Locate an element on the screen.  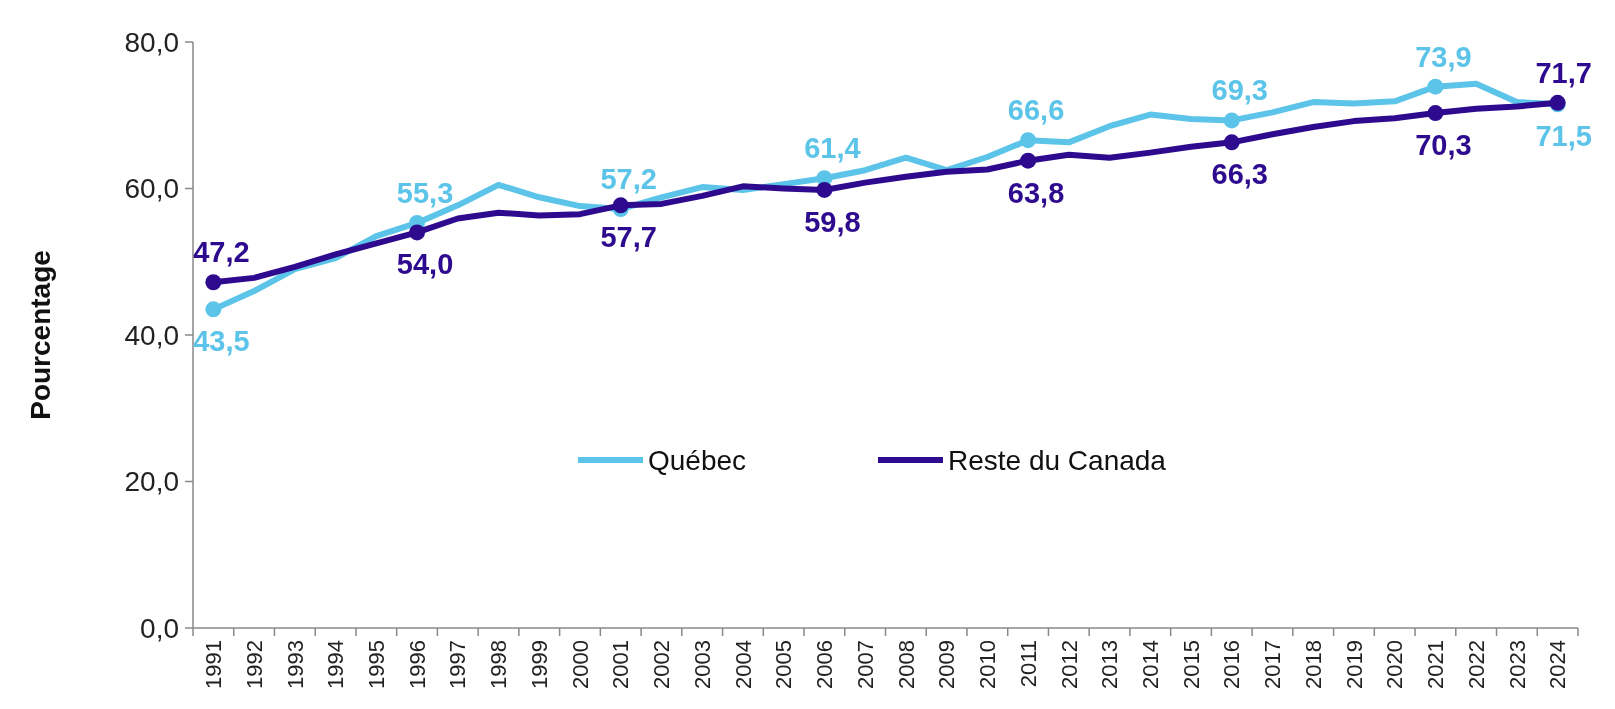
x-tick-label: 2005 is located at coordinates (784, 664).